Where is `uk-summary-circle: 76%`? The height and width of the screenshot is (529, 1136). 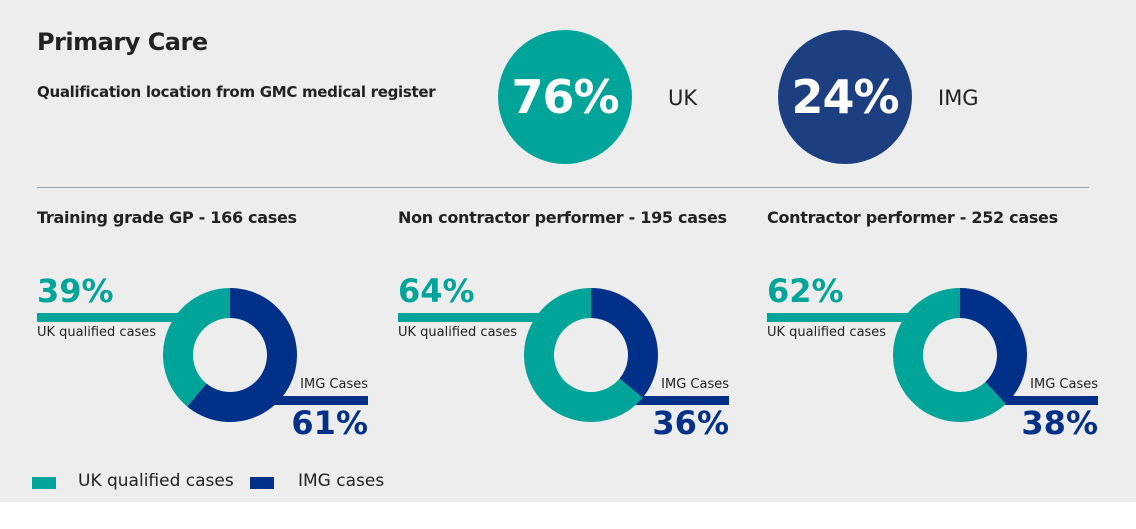 uk-summary-circle: 76% is located at coordinates (565, 97).